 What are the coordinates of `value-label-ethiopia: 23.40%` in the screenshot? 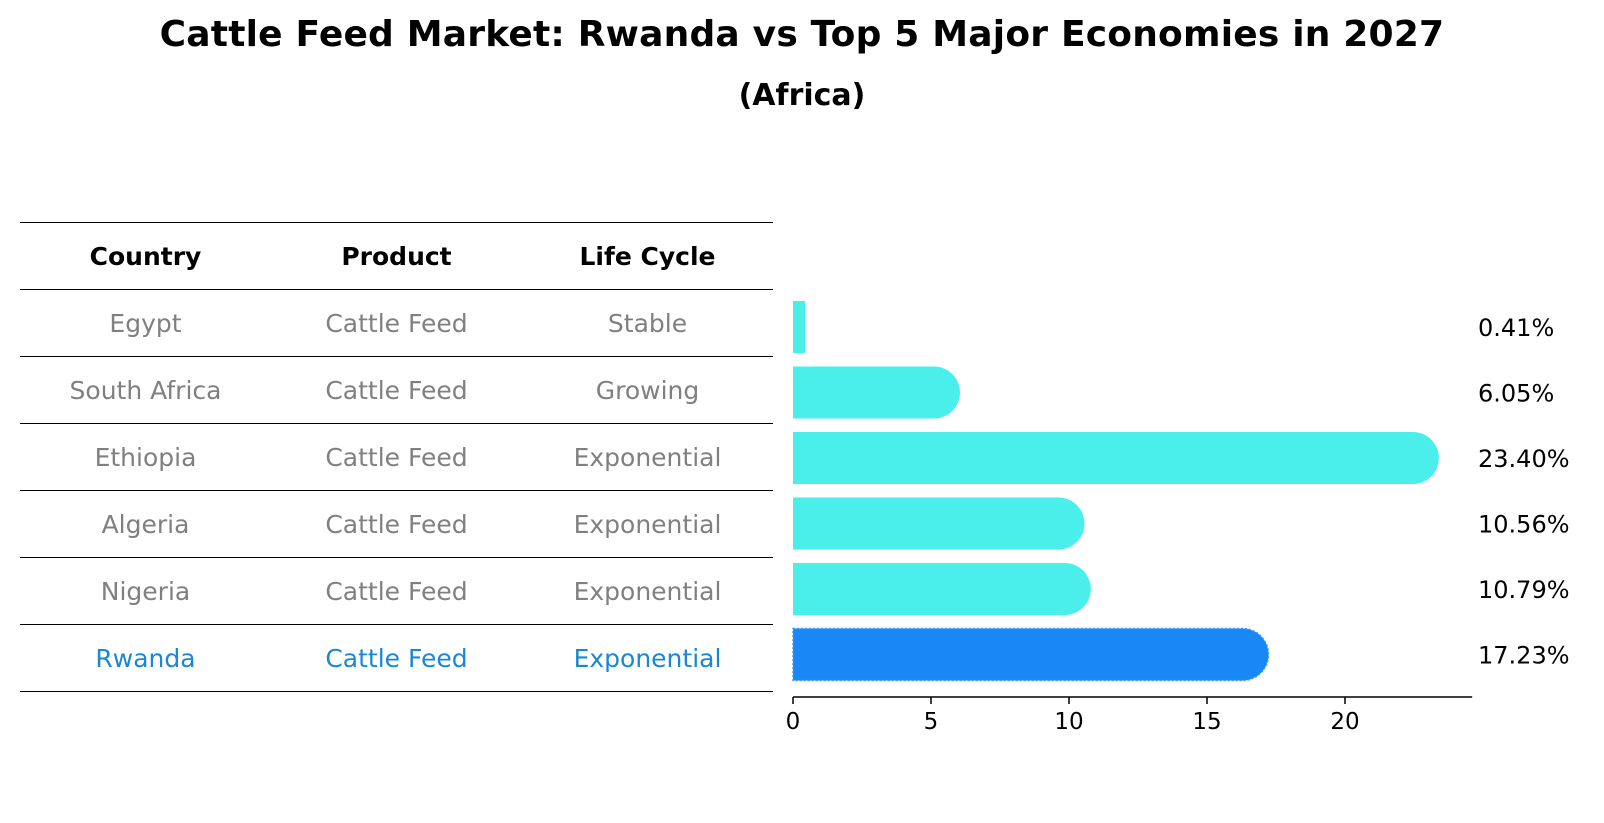 It's located at (1524, 459).